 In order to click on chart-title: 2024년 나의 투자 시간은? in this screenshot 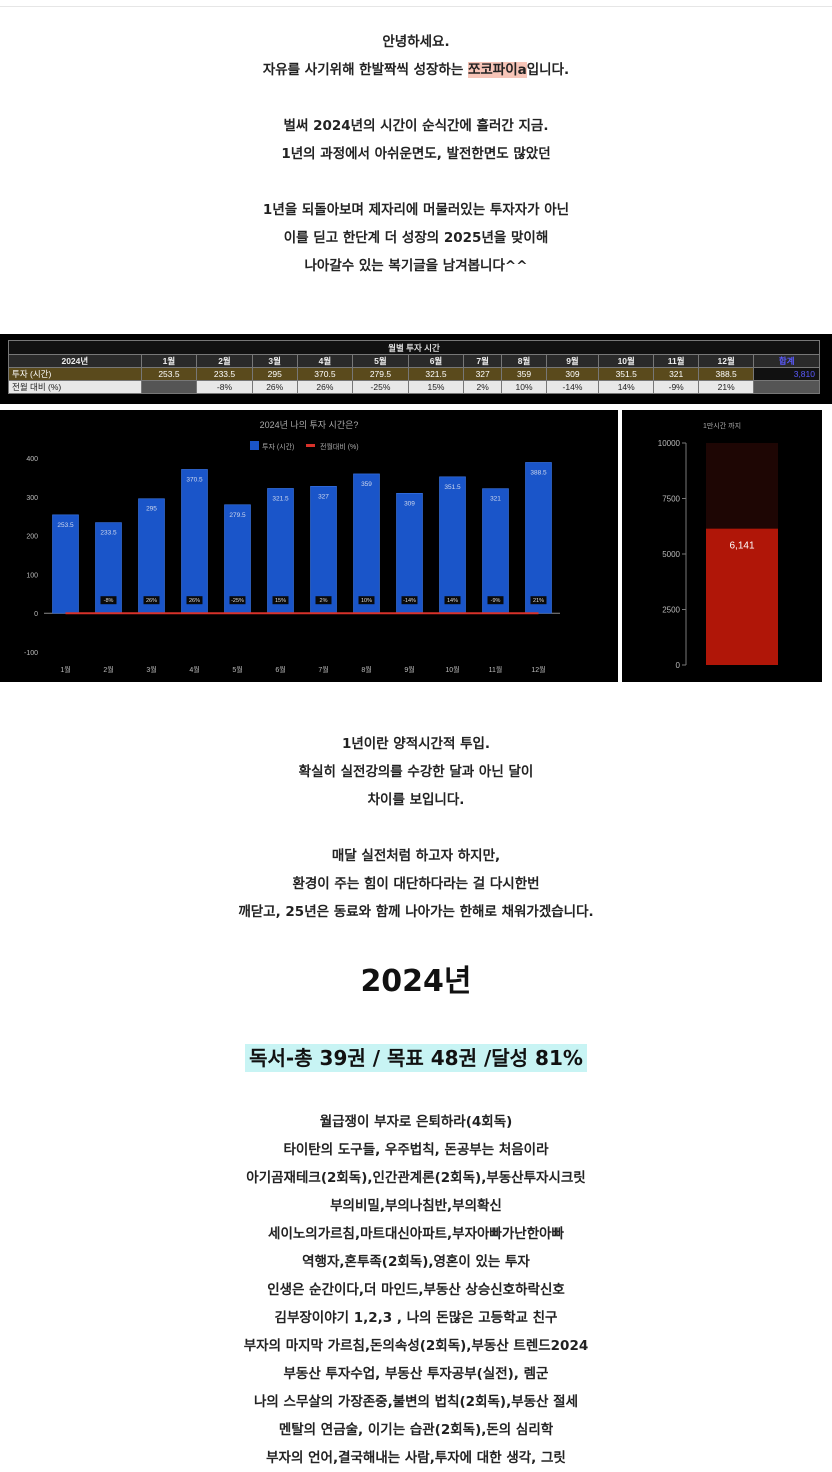, I will do `click(309, 425)`.